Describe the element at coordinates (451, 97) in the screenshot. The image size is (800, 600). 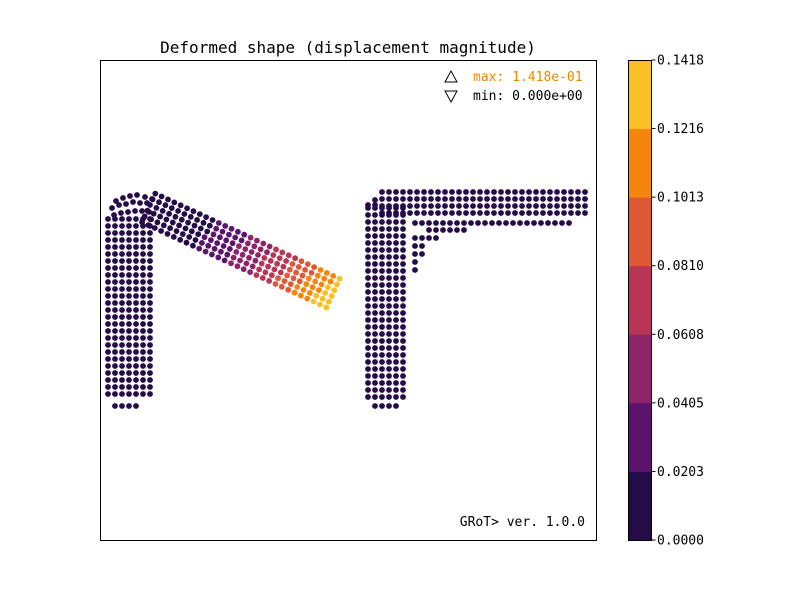
I see `triangle-down-icon` at that location.